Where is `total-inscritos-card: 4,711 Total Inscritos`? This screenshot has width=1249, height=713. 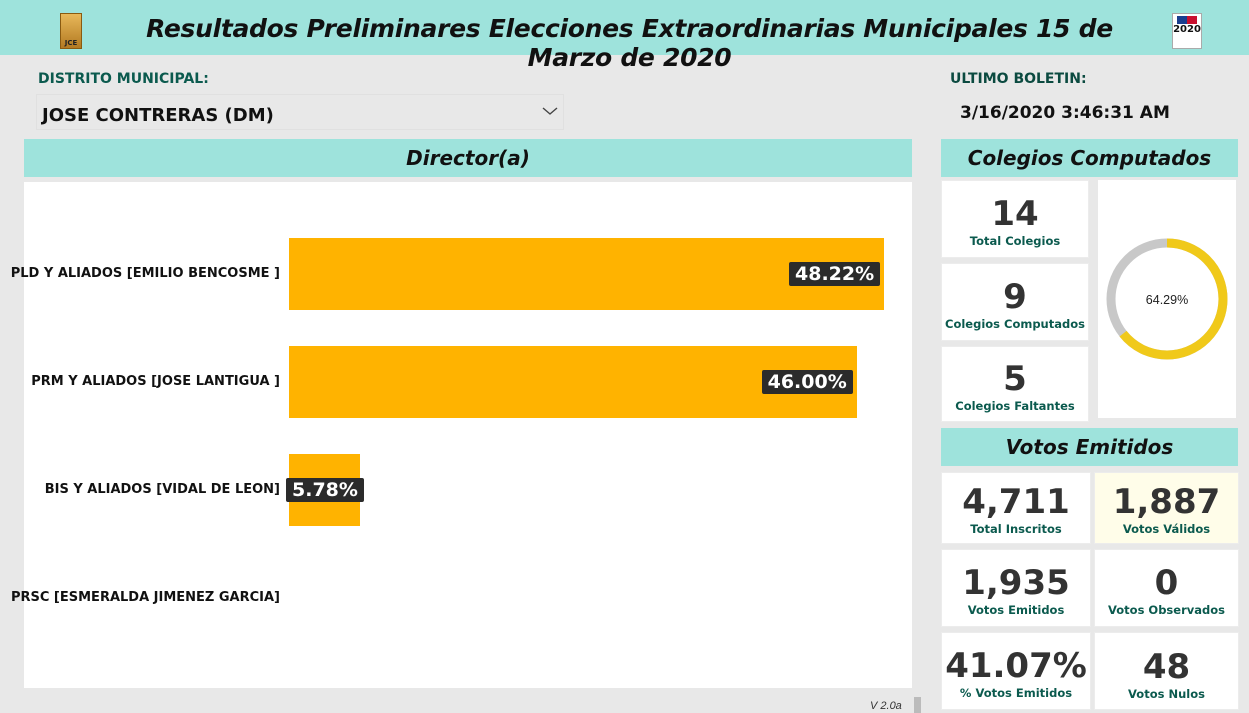
total-inscritos-card: 4,711 Total Inscritos is located at coordinates (1016, 508).